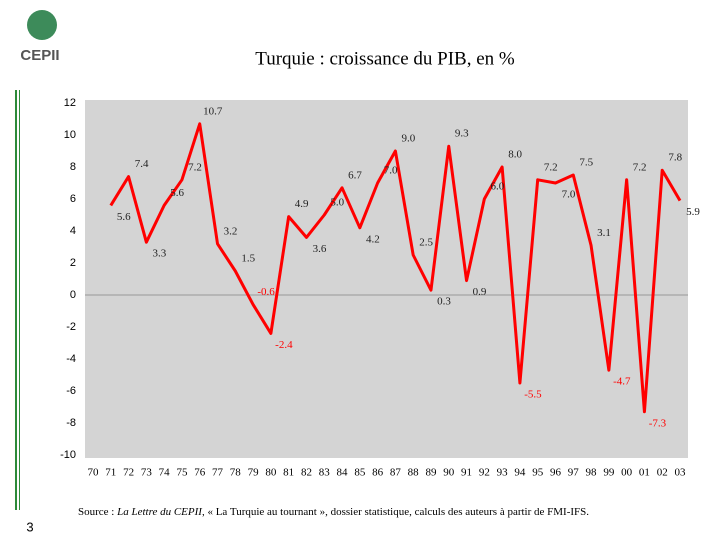 This screenshot has height=540, width=720. What do you see at coordinates (70, 103) in the screenshot?
I see `y-tick-label: 12` at bounding box center [70, 103].